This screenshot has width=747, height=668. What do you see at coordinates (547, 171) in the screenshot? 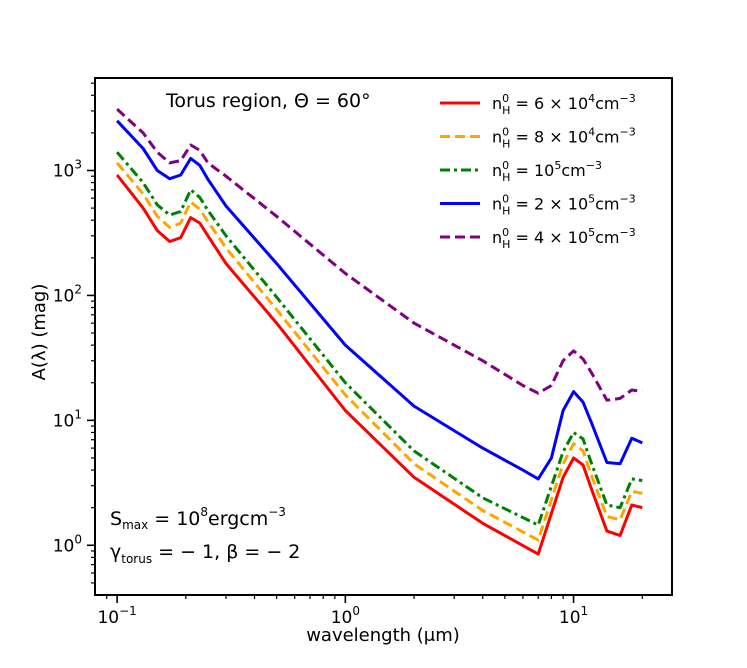
I see `legend-label-3: n0 H = 105cm−3` at bounding box center [547, 171].